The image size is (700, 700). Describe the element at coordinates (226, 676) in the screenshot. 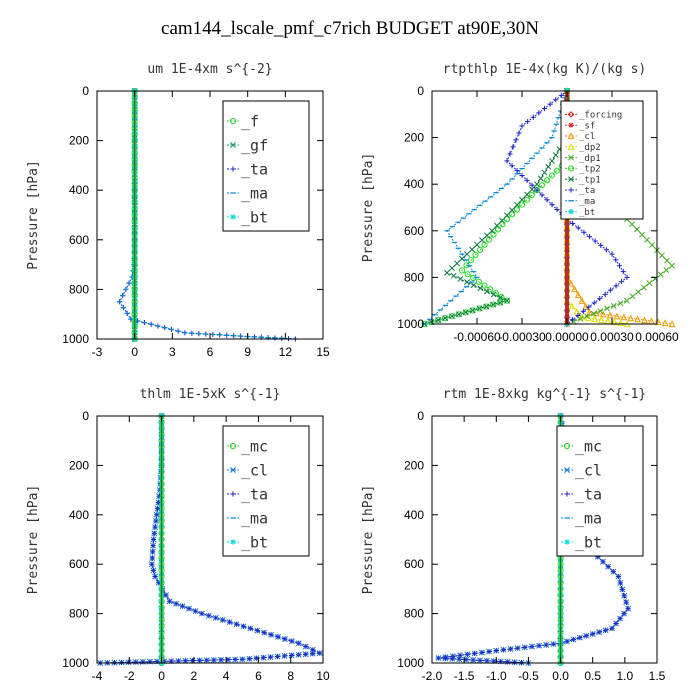

I see `x-tick-label: 4` at that location.